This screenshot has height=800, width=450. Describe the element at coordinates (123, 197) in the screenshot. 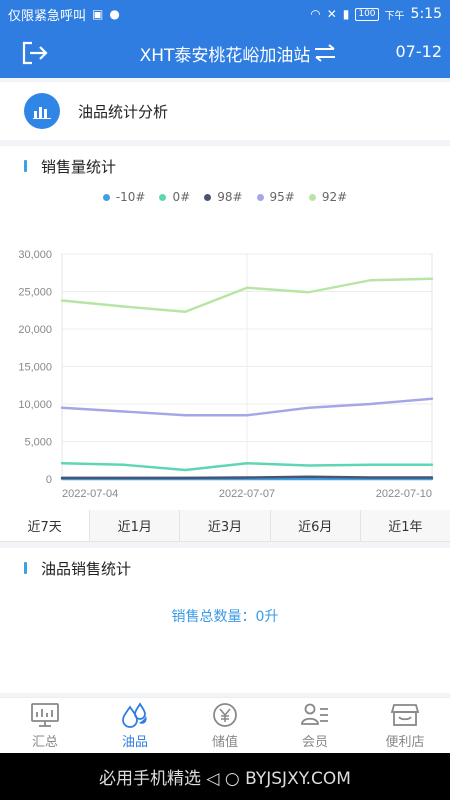

I see `legend-item: -10#` at that location.